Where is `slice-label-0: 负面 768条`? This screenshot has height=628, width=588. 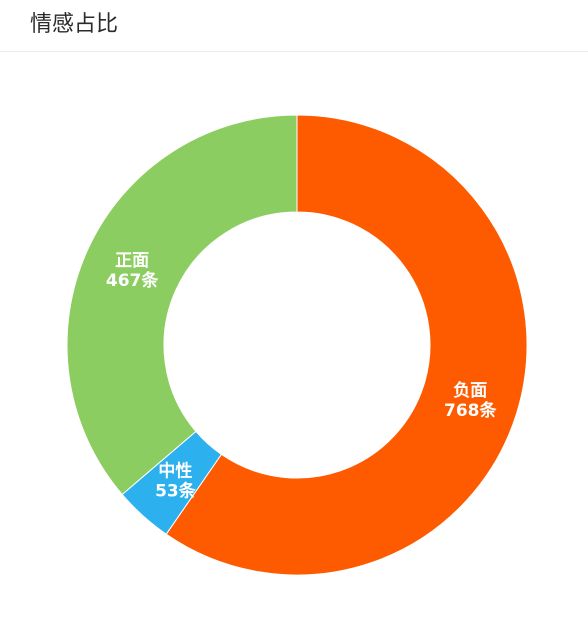 slice-label-0: 负面 768条 is located at coordinates (470, 400).